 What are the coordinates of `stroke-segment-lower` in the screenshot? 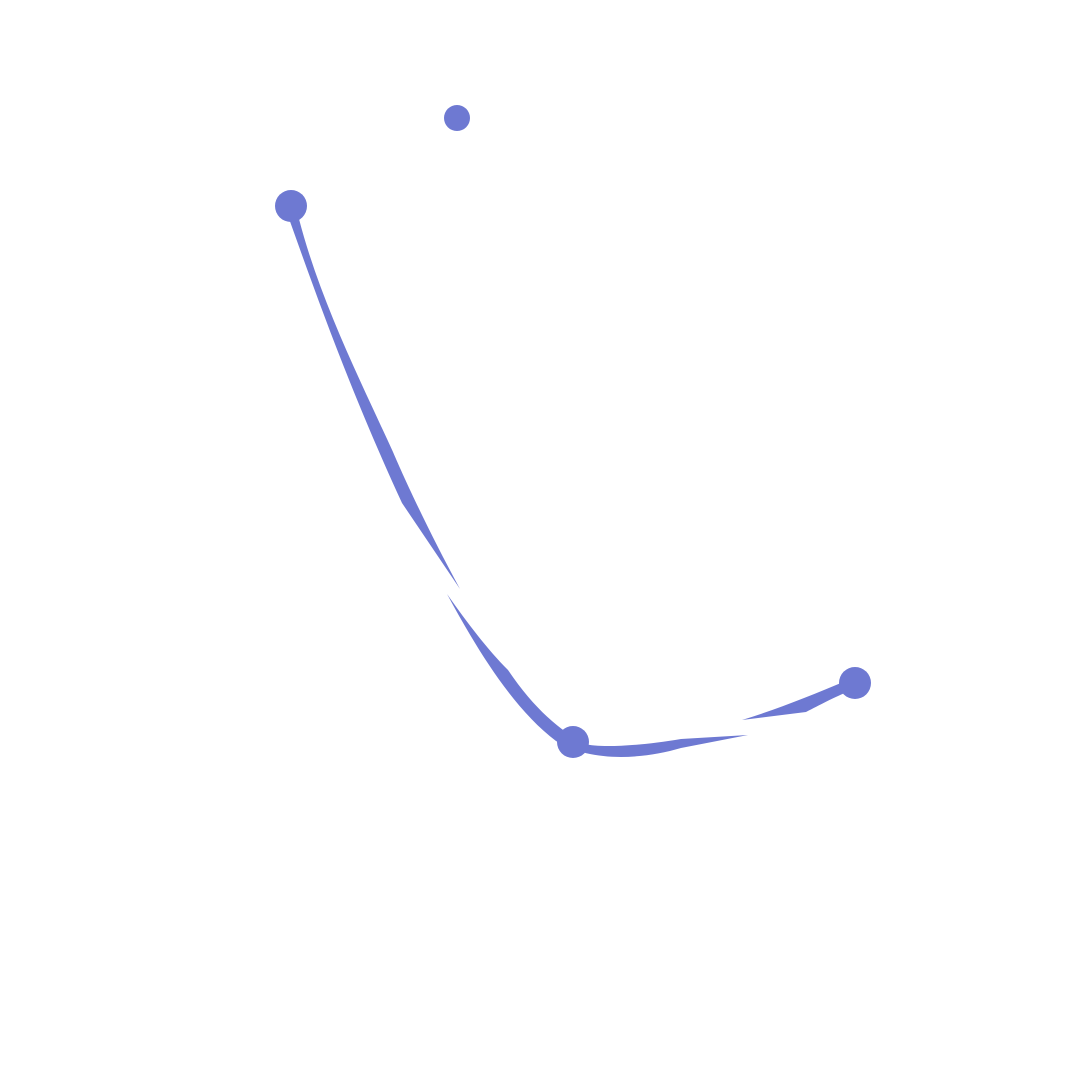 It's located at (797, 700).